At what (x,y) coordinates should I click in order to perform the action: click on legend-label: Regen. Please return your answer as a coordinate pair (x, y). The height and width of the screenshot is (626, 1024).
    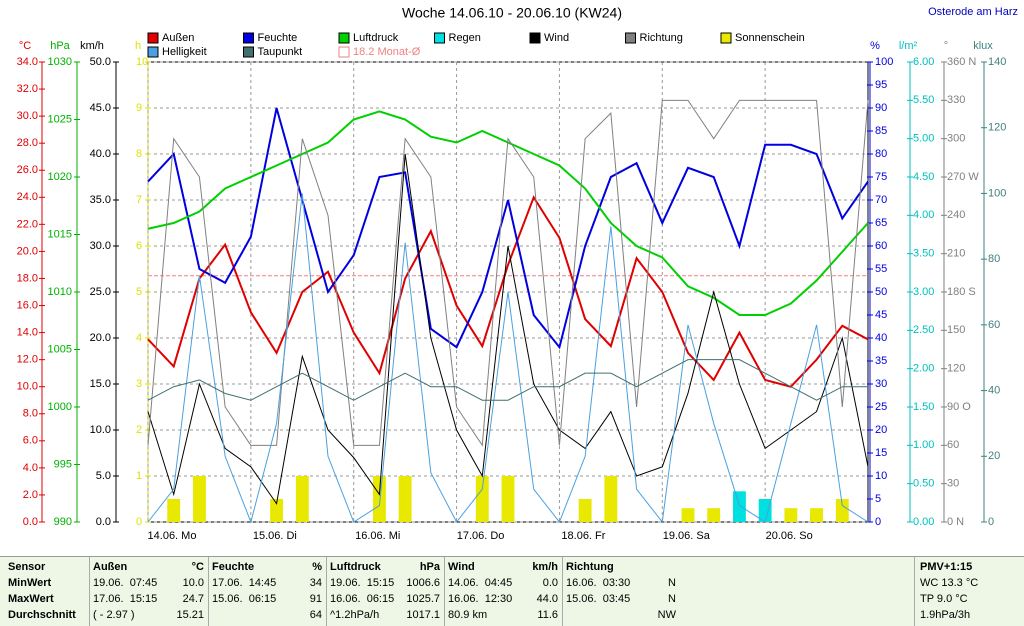
    Looking at the image, I should click on (465, 38).